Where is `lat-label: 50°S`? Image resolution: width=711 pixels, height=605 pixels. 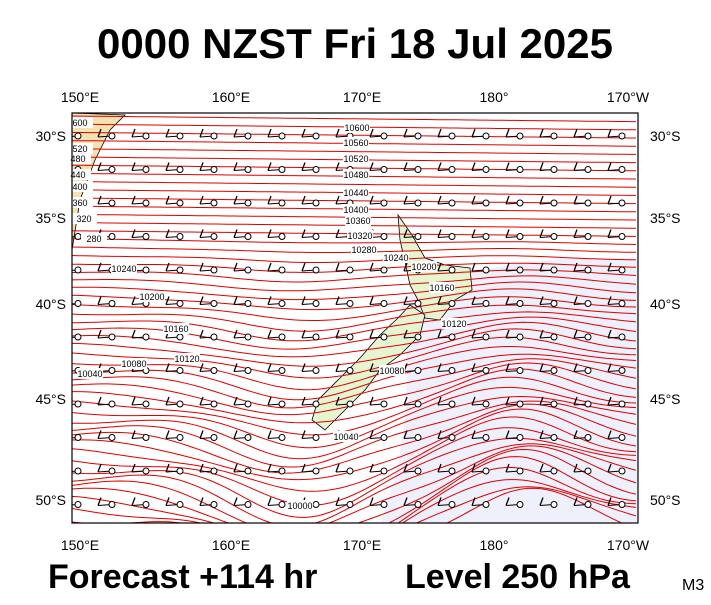
lat-label: 50°S is located at coordinates (665, 500).